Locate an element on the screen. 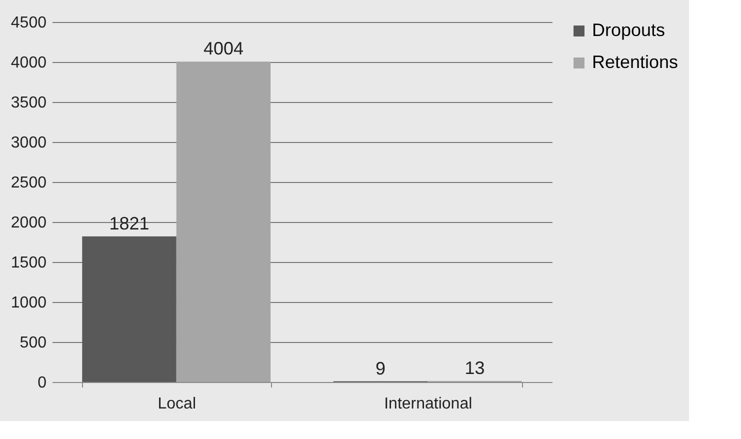  y-tick-label: 1000 is located at coordinates (28, 303).